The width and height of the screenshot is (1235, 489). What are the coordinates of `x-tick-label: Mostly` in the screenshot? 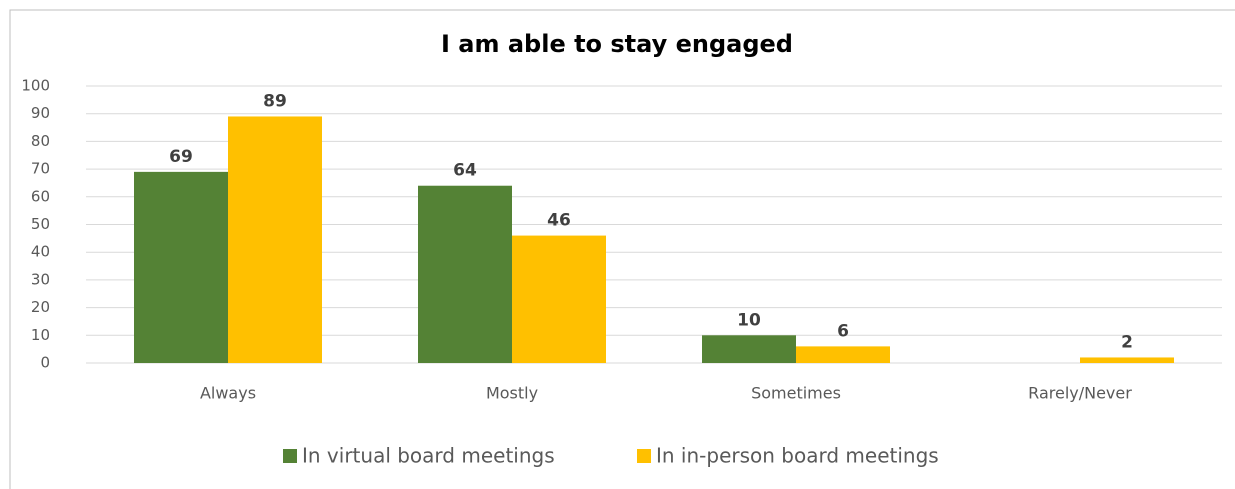 It's located at (512, 393).